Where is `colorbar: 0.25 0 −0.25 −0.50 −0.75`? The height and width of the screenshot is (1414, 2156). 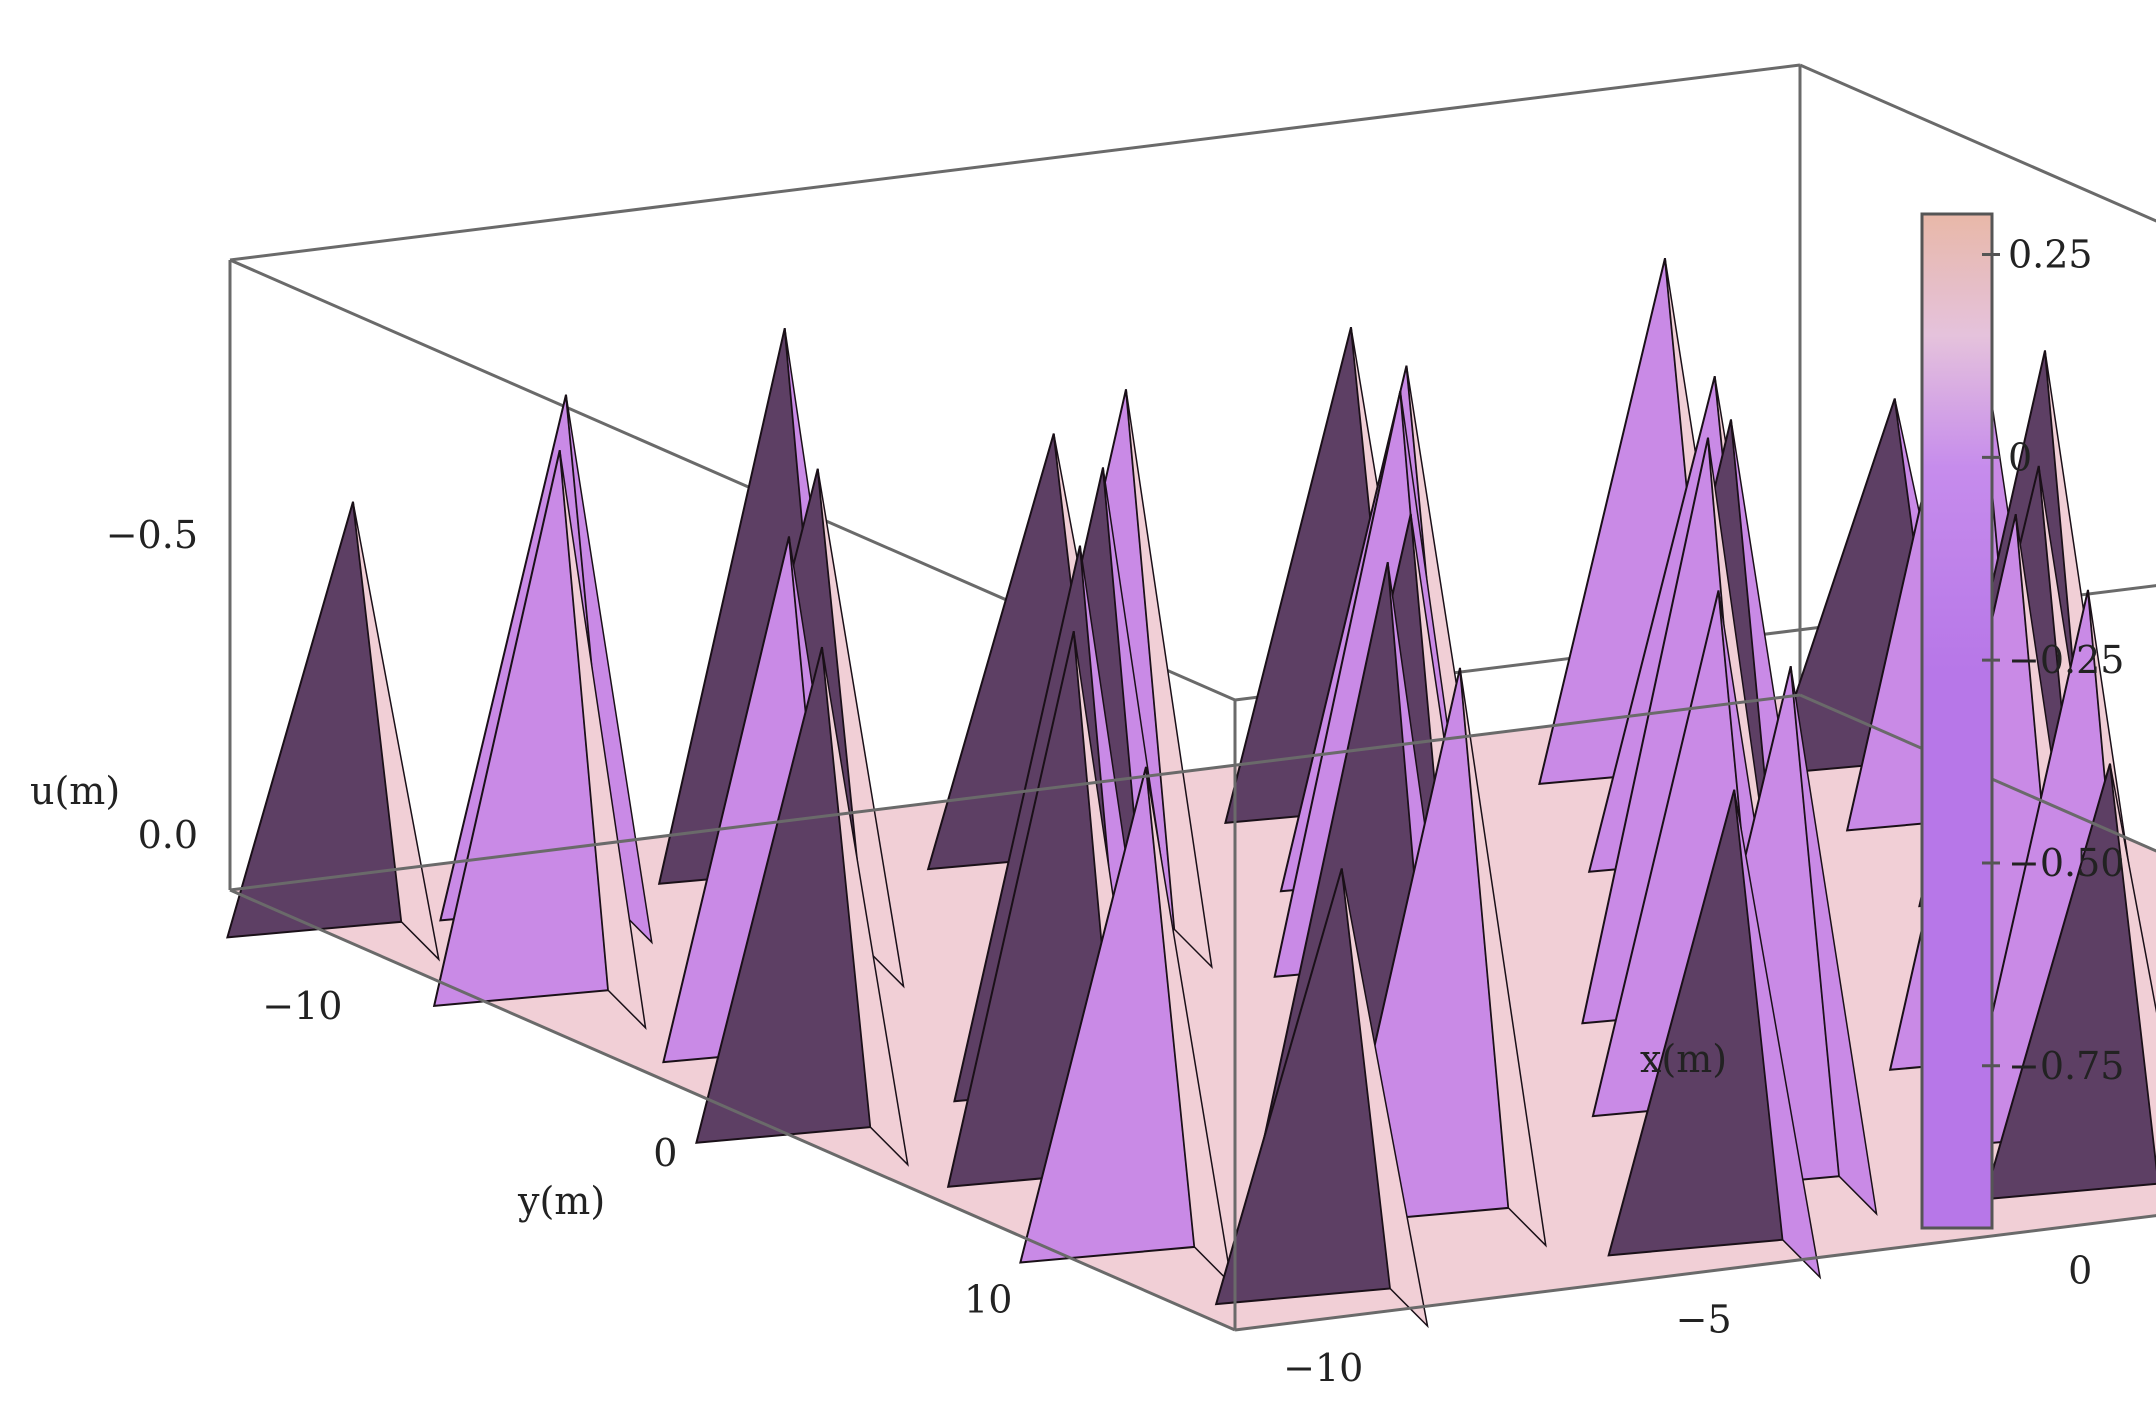
colorbar: 0.25 0 −0.25 −0.50 −0.75 is located at coordinates (2022, 721).